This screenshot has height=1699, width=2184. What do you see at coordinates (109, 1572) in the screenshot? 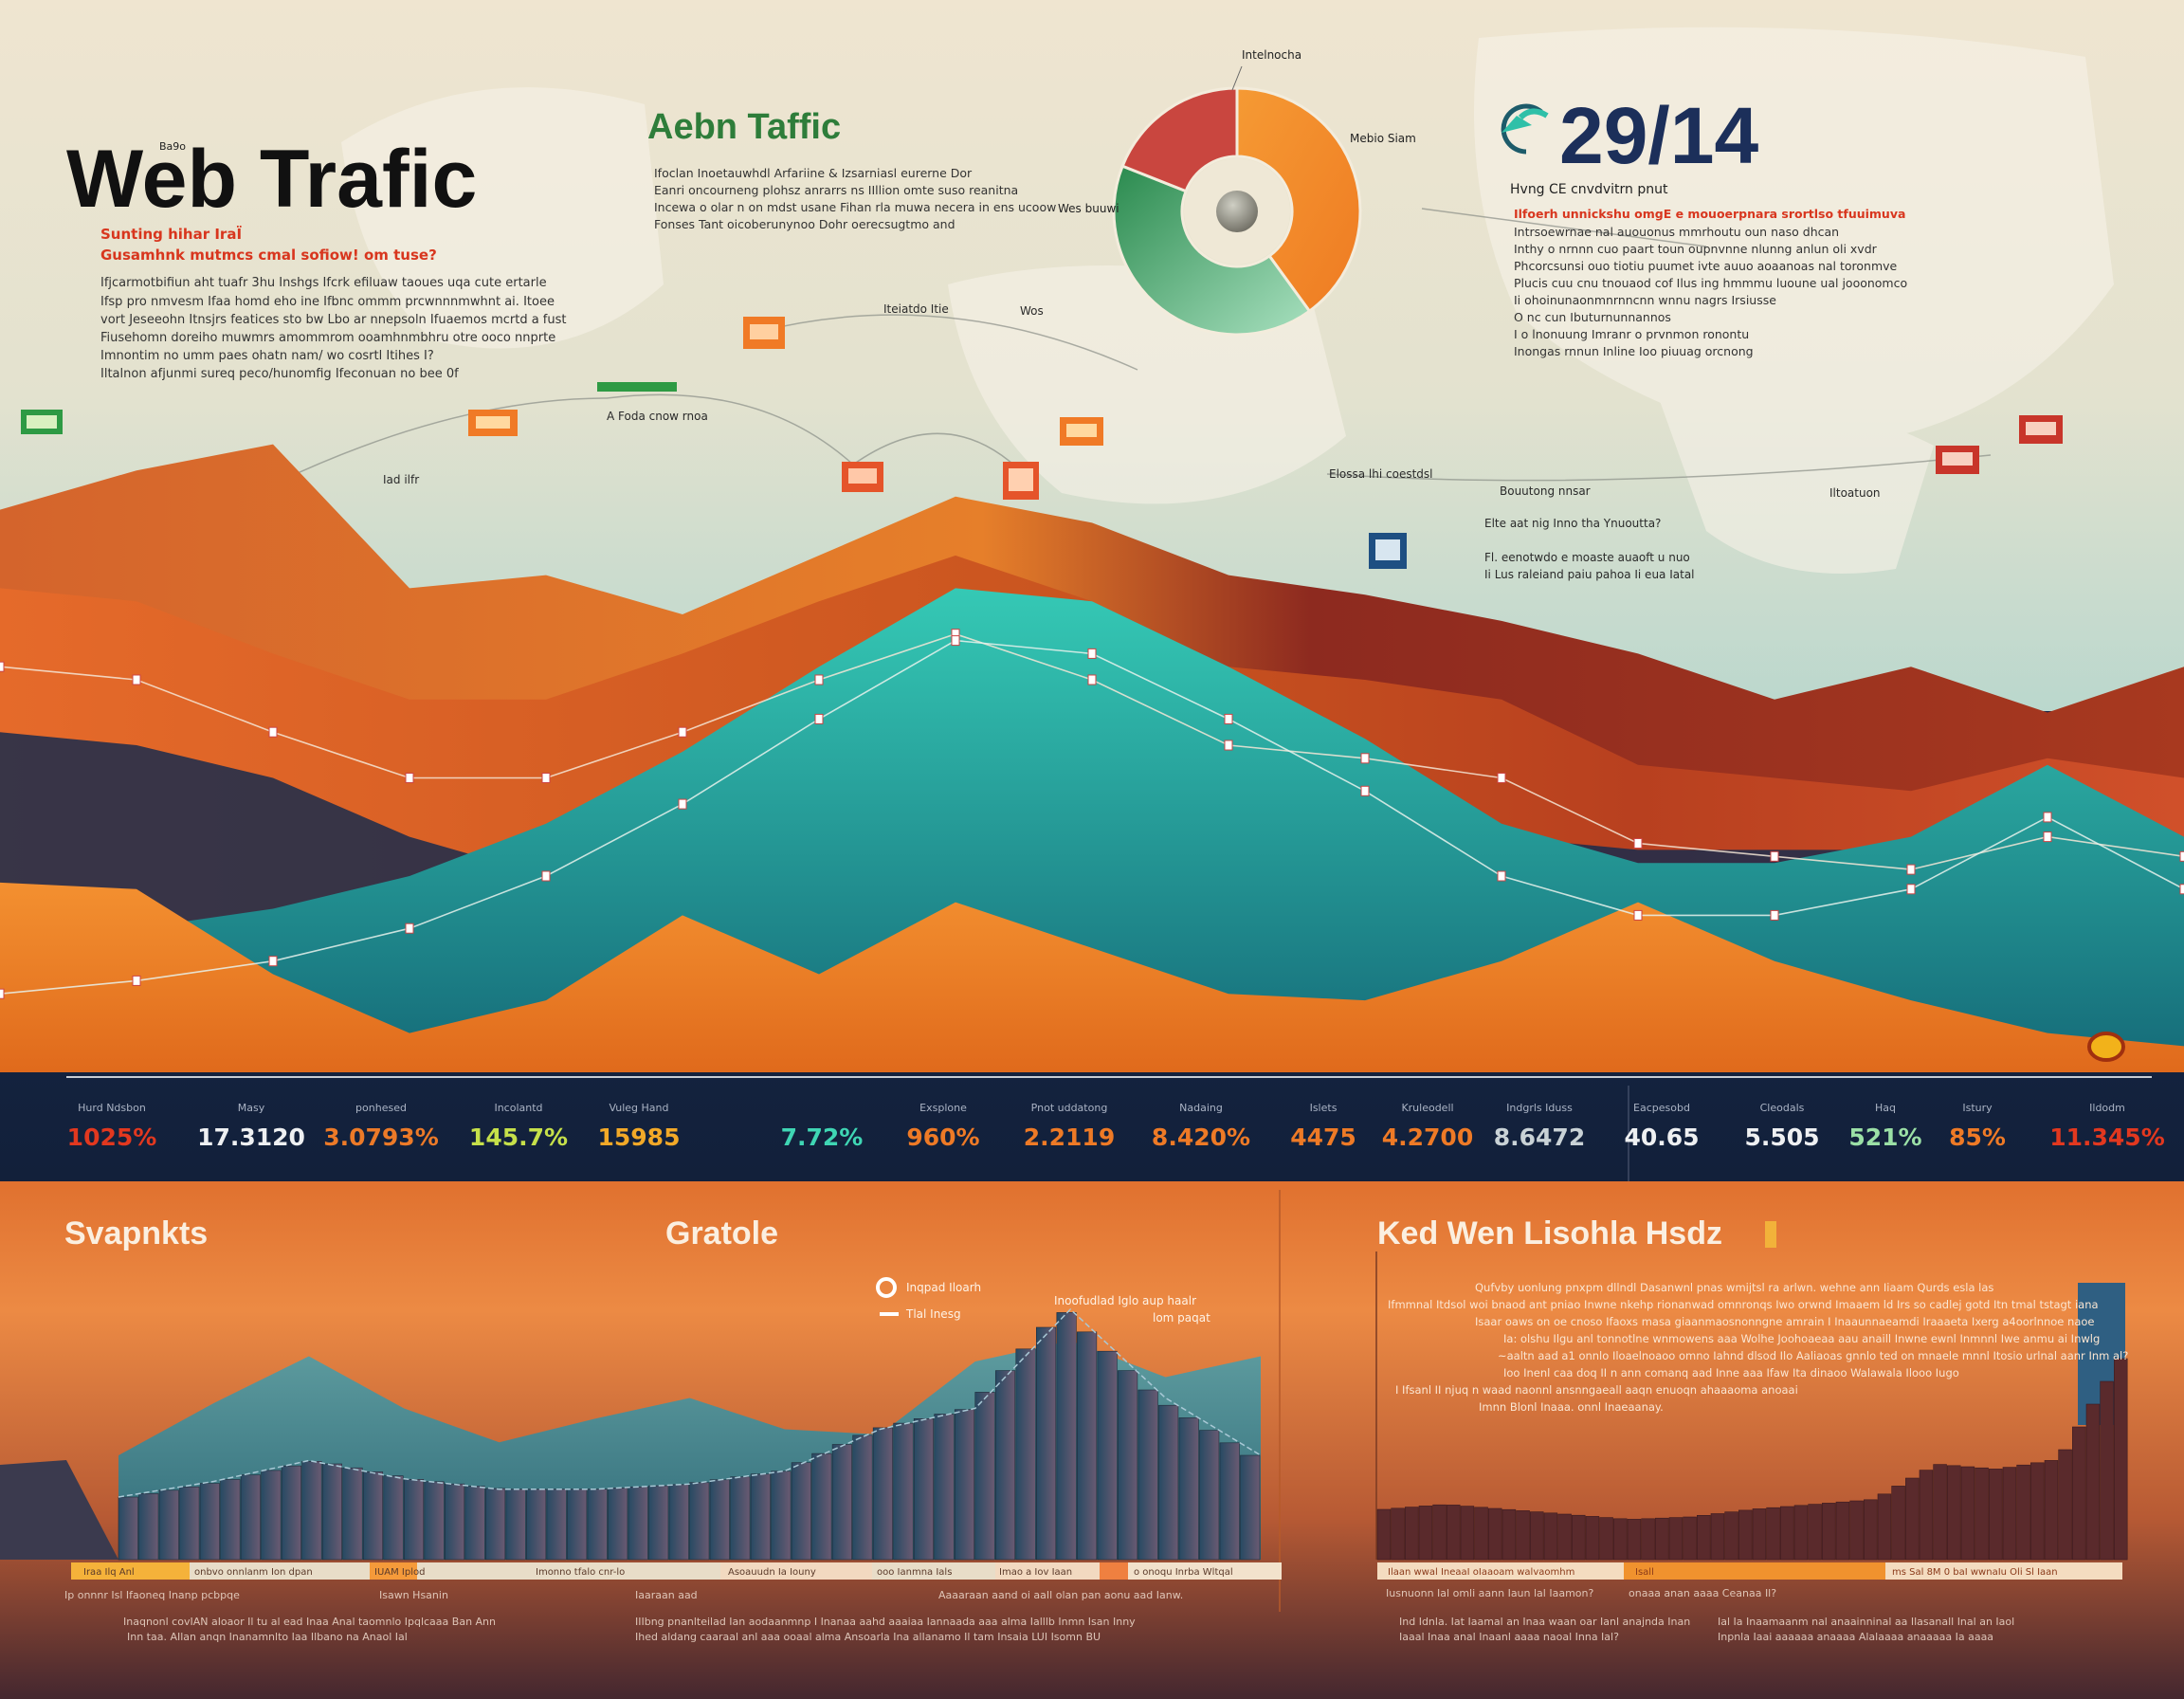
I see `legend-item: Iraa Ilq Anl` at bounding box center [109, 1572].